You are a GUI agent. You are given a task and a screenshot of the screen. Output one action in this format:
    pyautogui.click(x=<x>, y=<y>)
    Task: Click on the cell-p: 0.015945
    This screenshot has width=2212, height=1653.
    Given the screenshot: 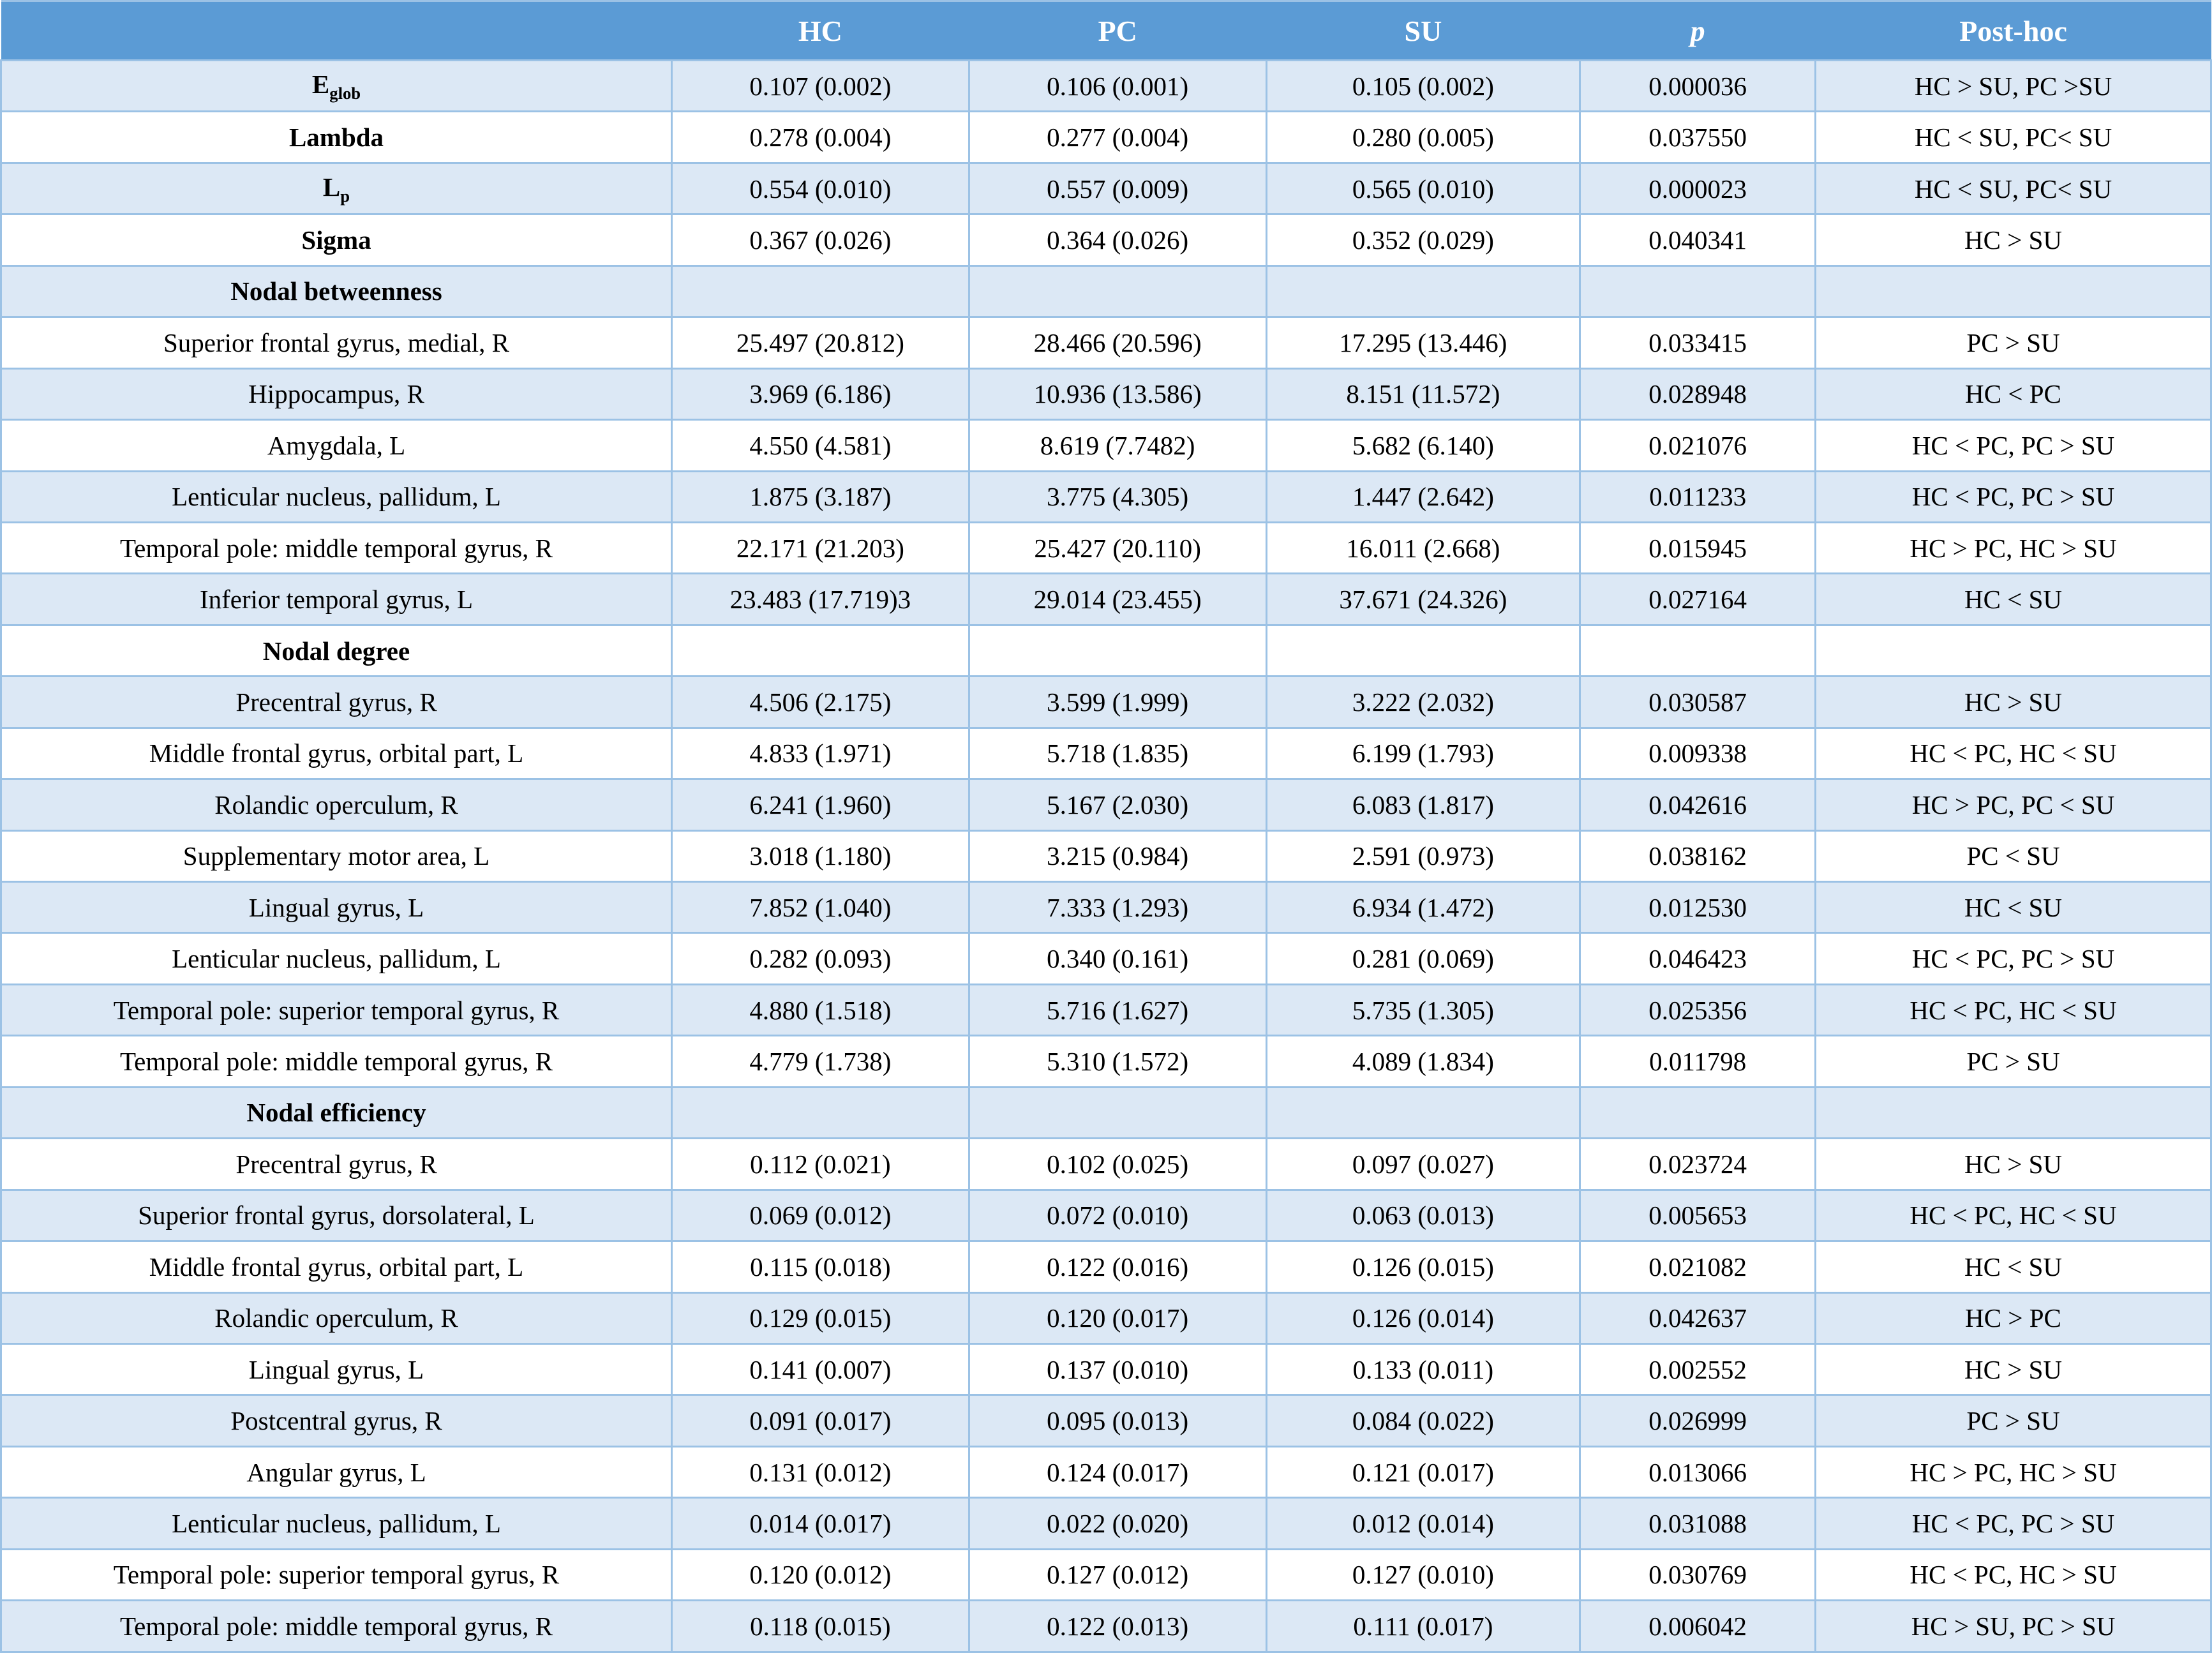 What is the action you would take?
    pyautogui.click(x=1698, y=548)
    